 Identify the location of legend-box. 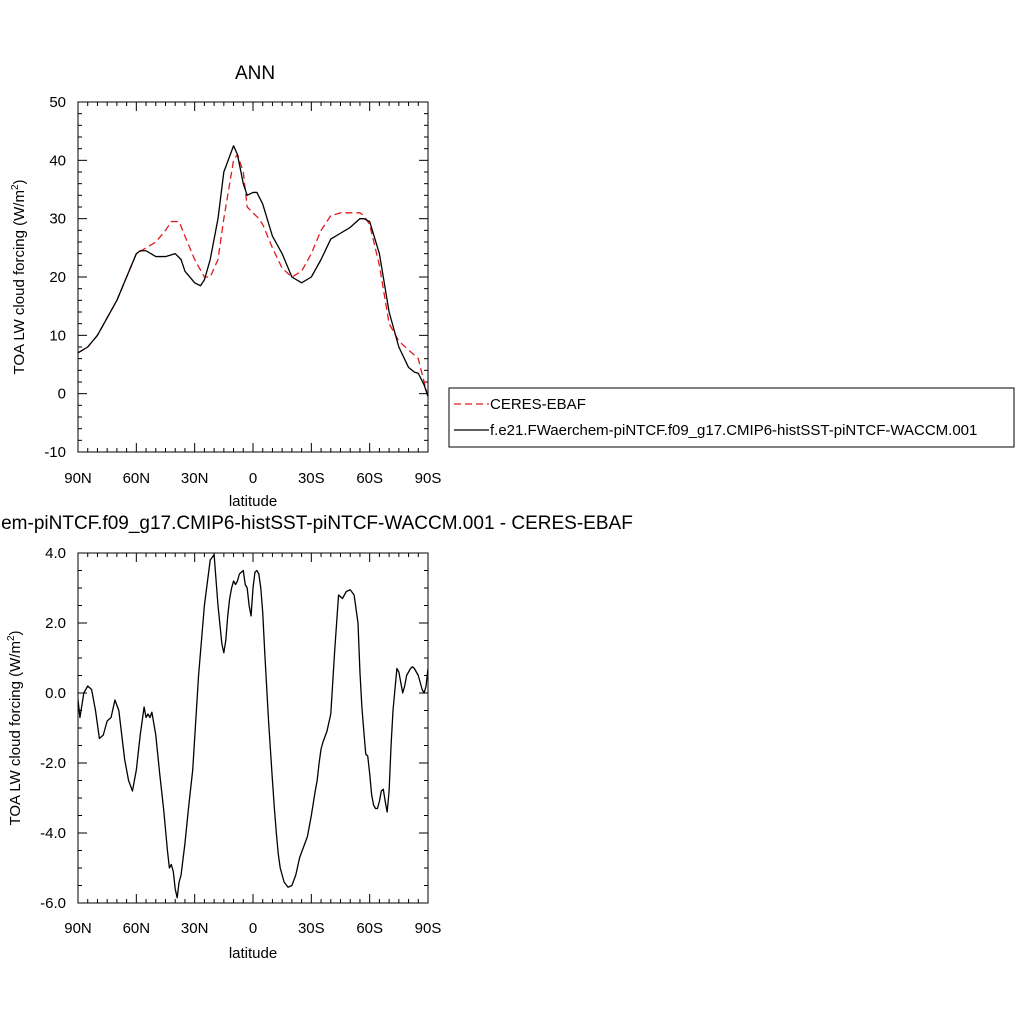
(731, 417).